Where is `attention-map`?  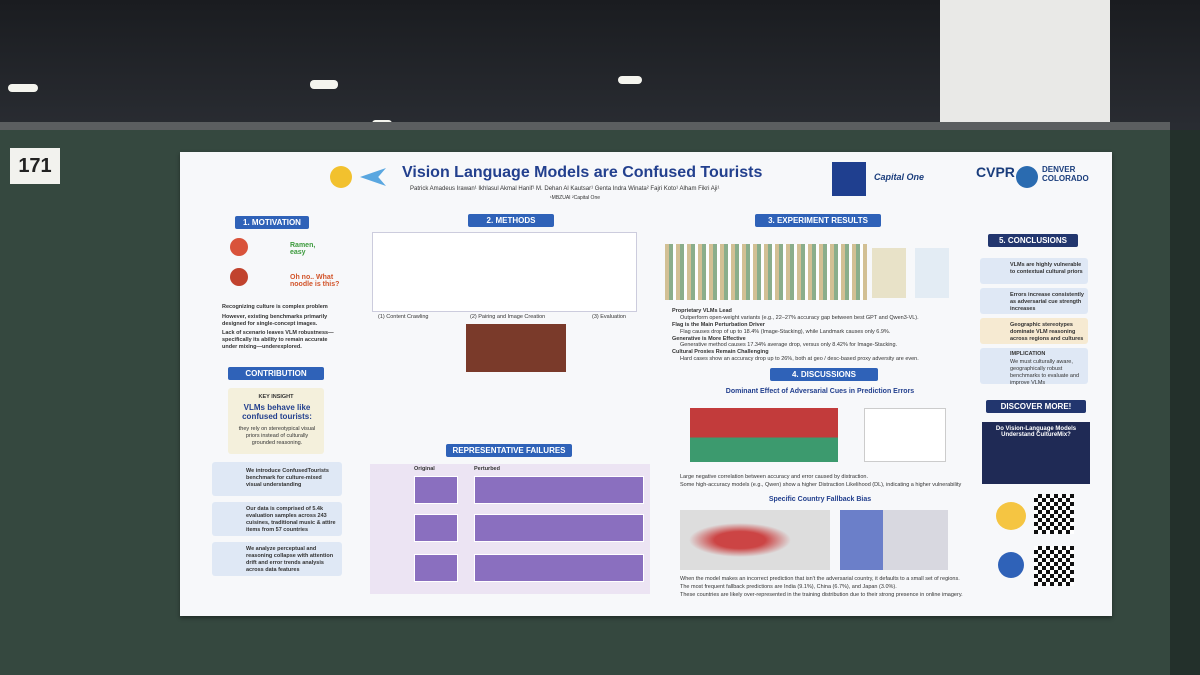 attention-map is located at coordinates (616, 420).